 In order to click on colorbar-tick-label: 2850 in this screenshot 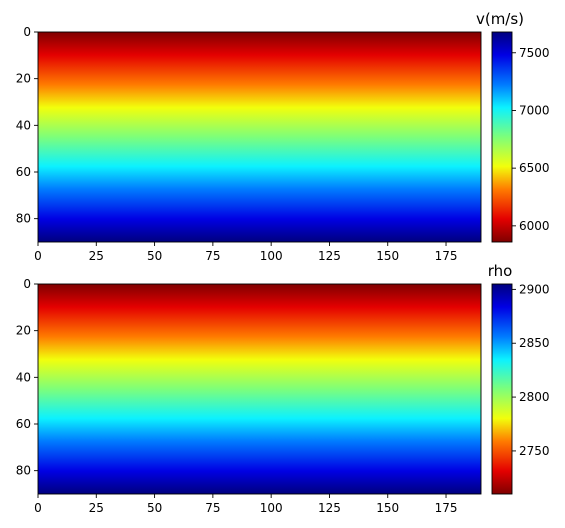, I will do `click(534, 343)`.